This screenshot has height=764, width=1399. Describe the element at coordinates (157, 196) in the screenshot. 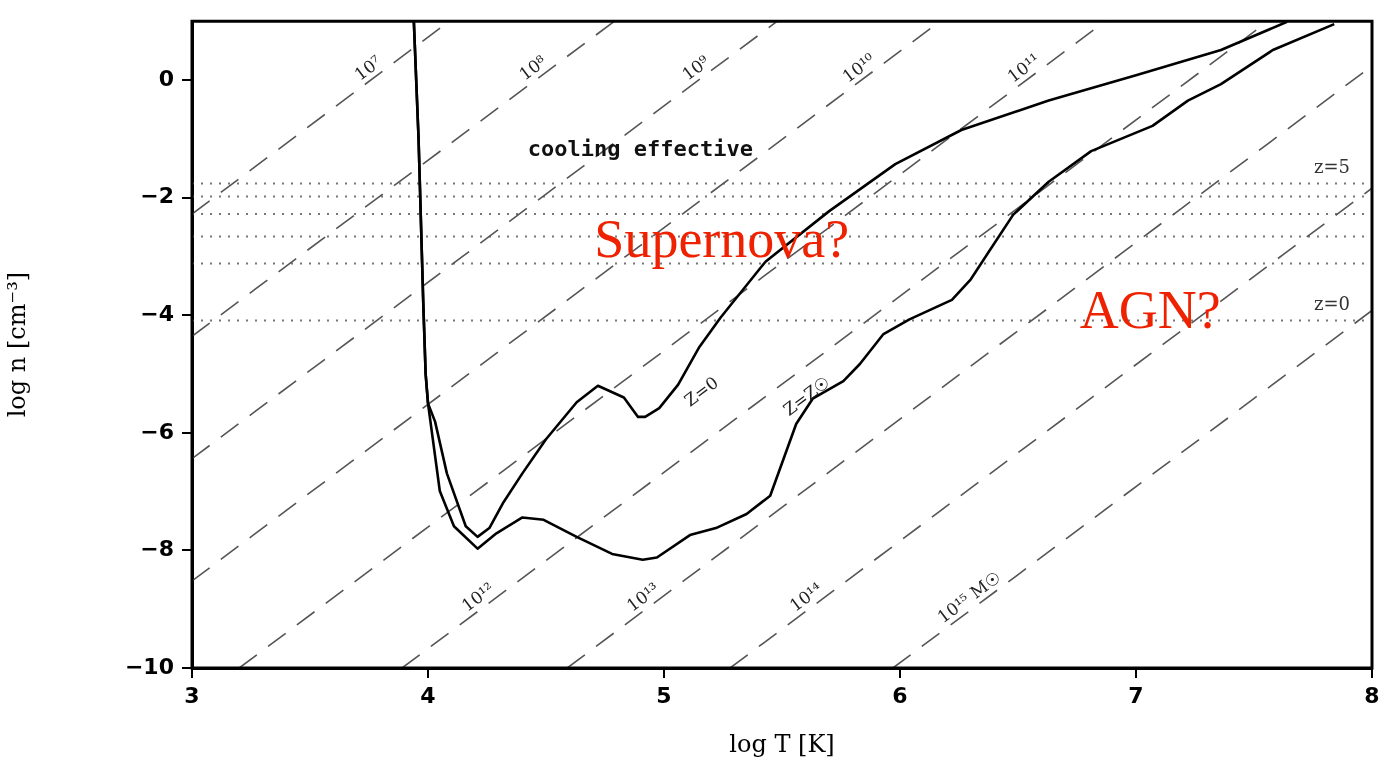

I see `y-tick-label: −2` at that location.